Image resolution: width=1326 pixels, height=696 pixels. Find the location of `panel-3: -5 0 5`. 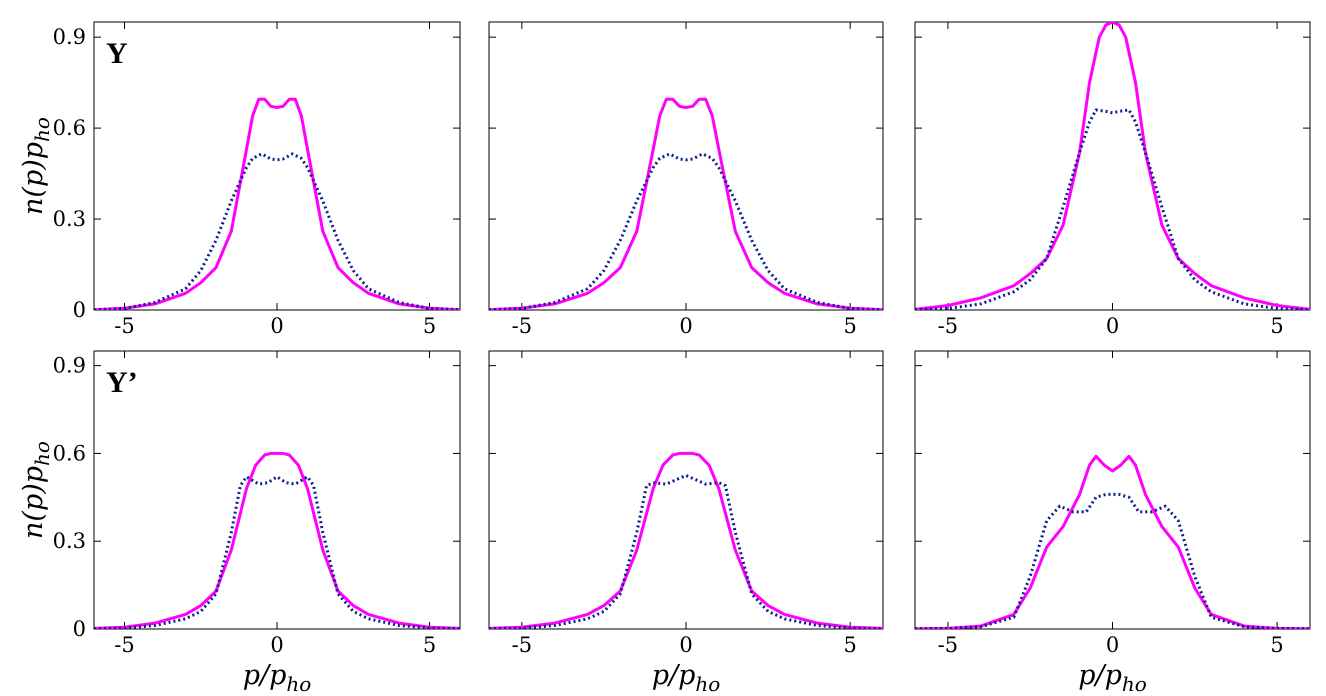

panel-3: -5 0 5 is located at coordinates (1112, 179).